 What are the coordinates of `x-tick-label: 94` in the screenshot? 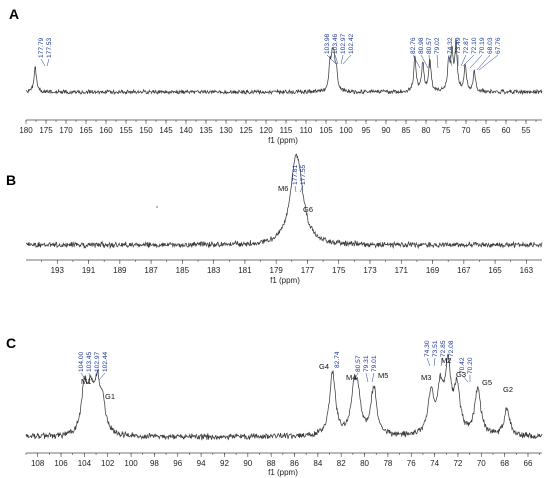 It's located at (201, 463).